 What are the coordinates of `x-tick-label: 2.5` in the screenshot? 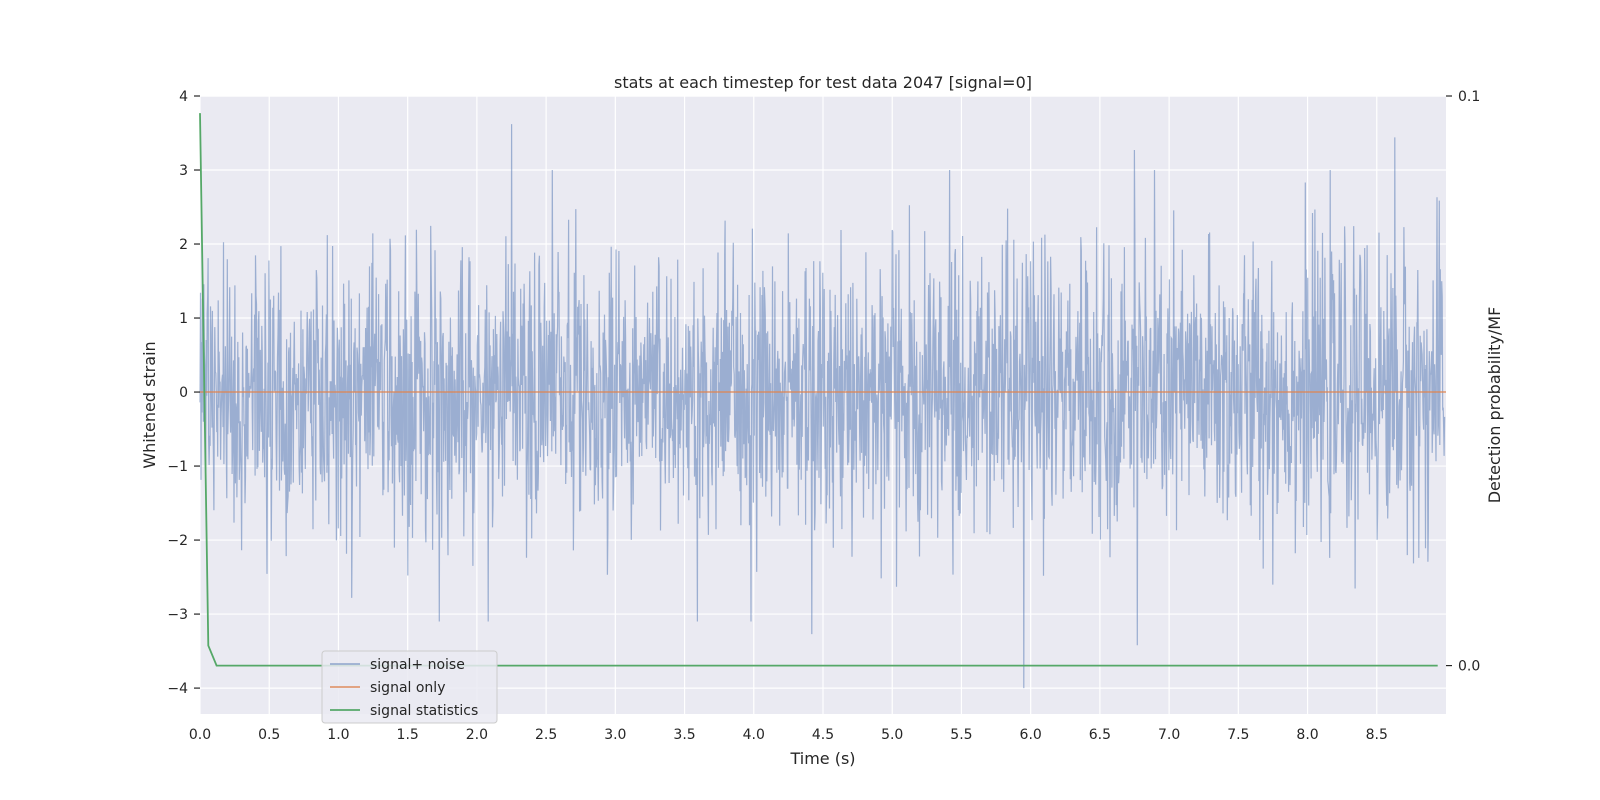 It's located at (546, 735).